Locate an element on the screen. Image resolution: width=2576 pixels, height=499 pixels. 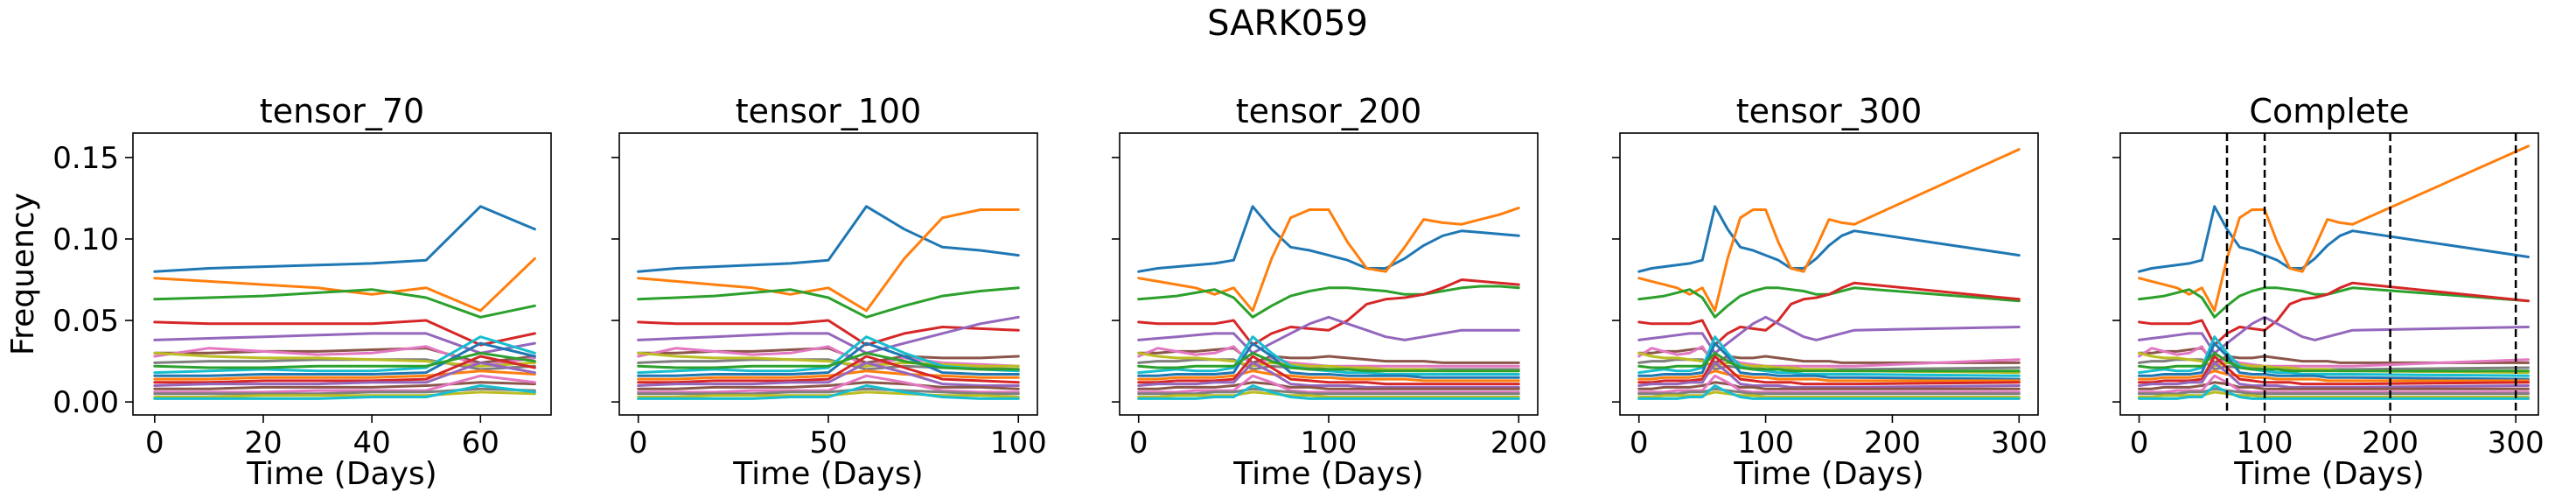
x-tick-label: 40 is located at coordinates (372, 442).